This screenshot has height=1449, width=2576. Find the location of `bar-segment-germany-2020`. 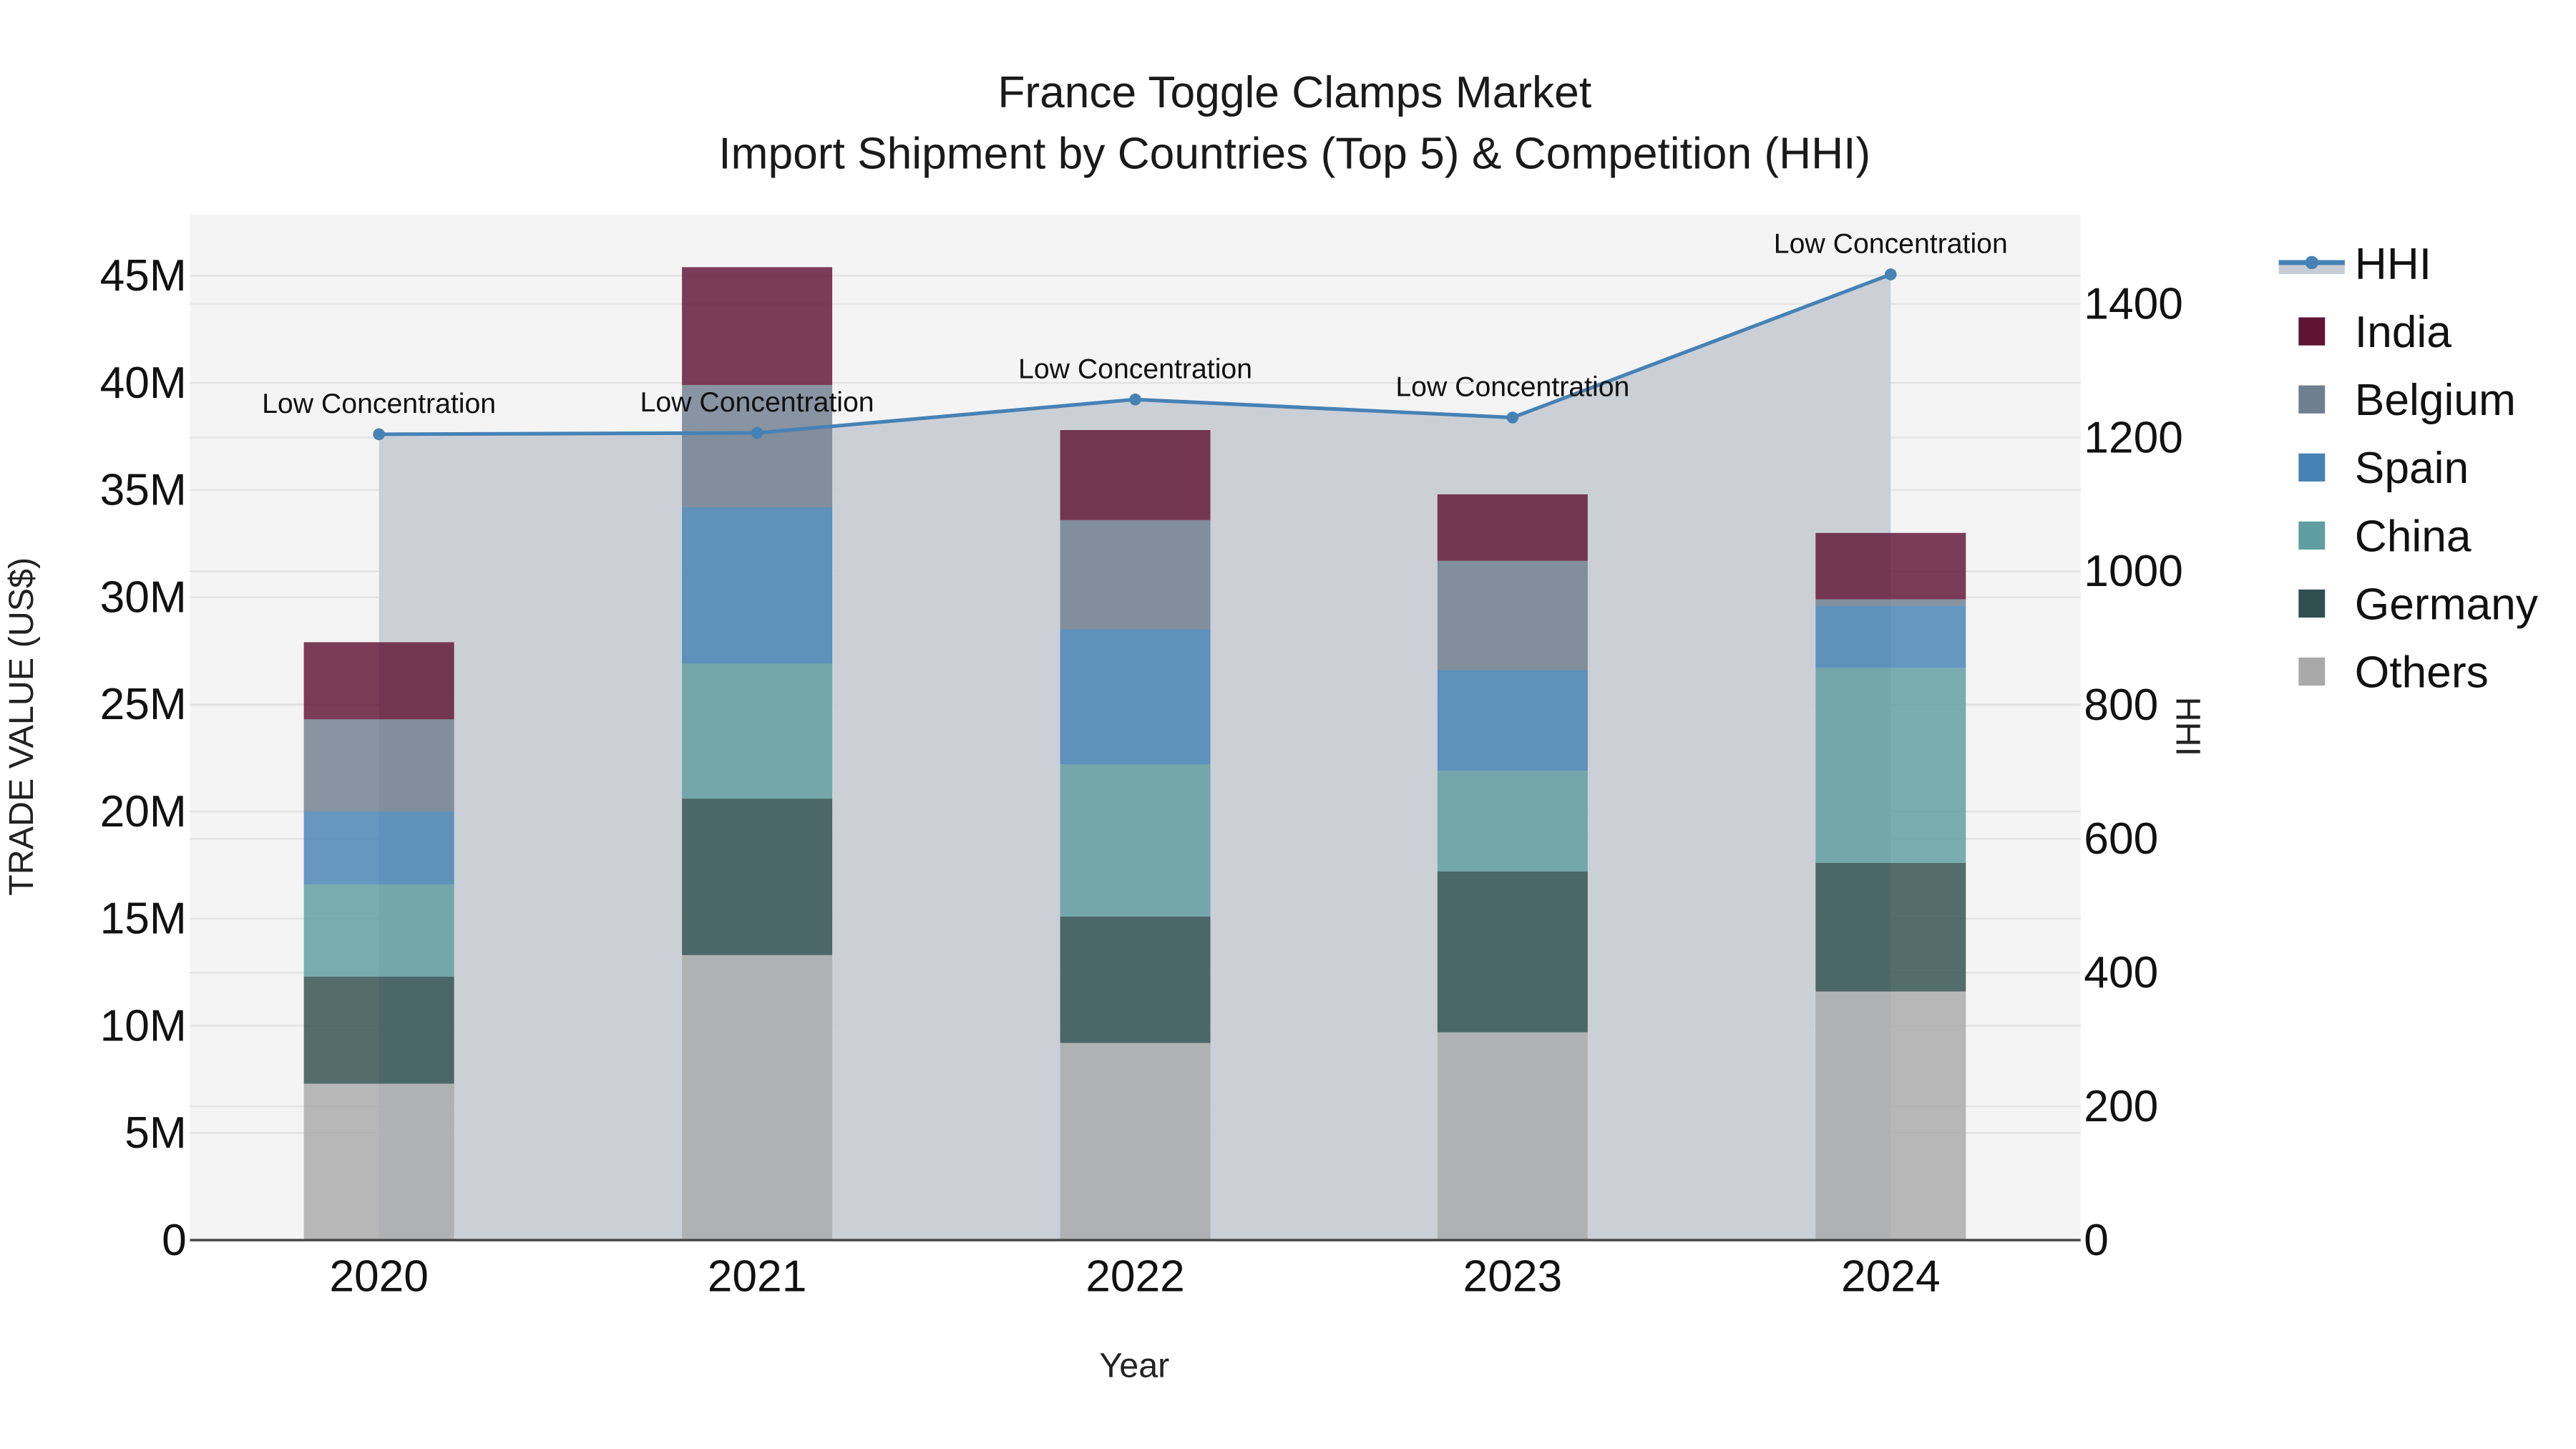

bar-segment-germany-2020 is located at coordinates (378, 1030).